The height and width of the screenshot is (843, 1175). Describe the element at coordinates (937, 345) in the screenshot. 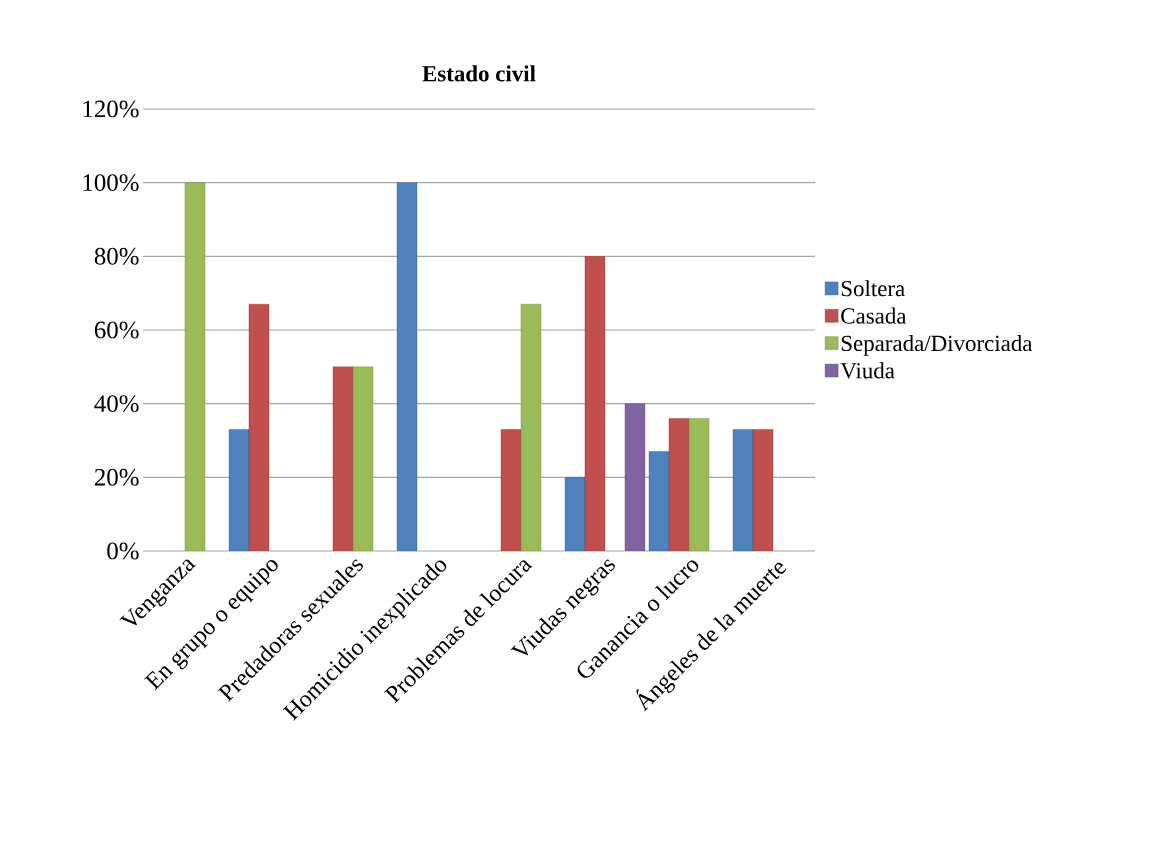

I see `legend-label: Separada/Divorciada` at that location.